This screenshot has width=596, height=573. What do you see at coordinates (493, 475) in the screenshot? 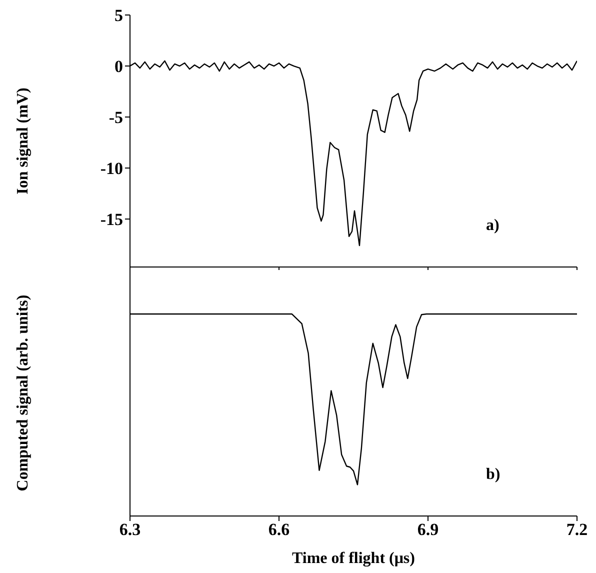
I see `annotation: b)` at bounding box center [493, 475].